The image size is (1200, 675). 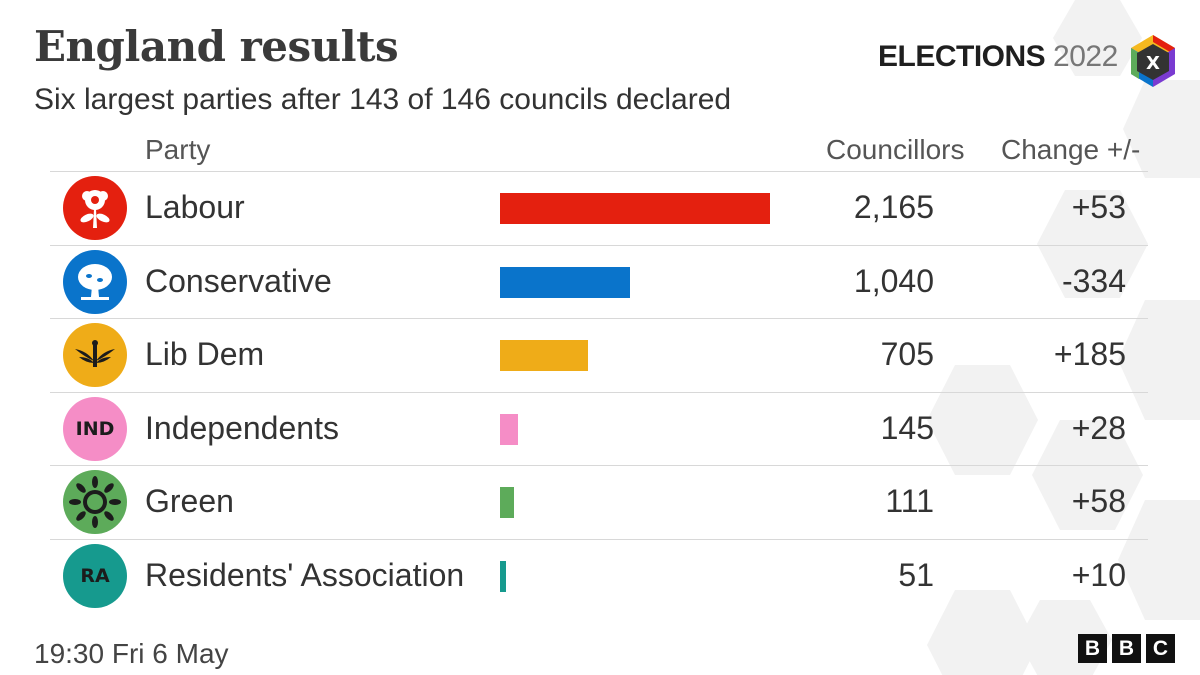 What do you see at coordinates (178, 149) in the screenshot?
I see `column-header-party: Party` at bounding box center [178, 149].